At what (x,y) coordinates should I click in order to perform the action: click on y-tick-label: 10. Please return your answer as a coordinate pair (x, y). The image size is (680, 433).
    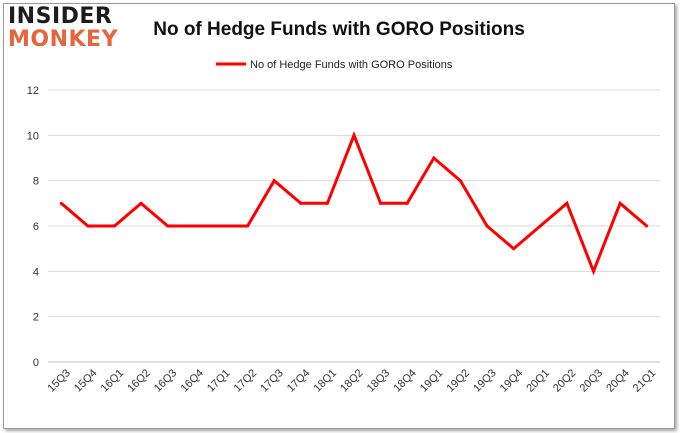
    Looking at the image, I should click on (33, 136).